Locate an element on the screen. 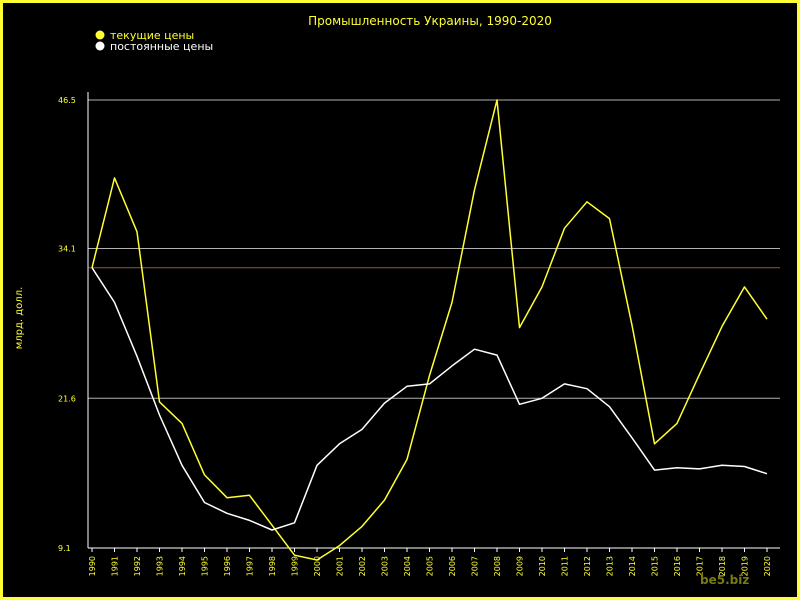 This screenshot has height=600, width=800. legend-label-current-prices: текущие цены is located at coordinates (152, 35).